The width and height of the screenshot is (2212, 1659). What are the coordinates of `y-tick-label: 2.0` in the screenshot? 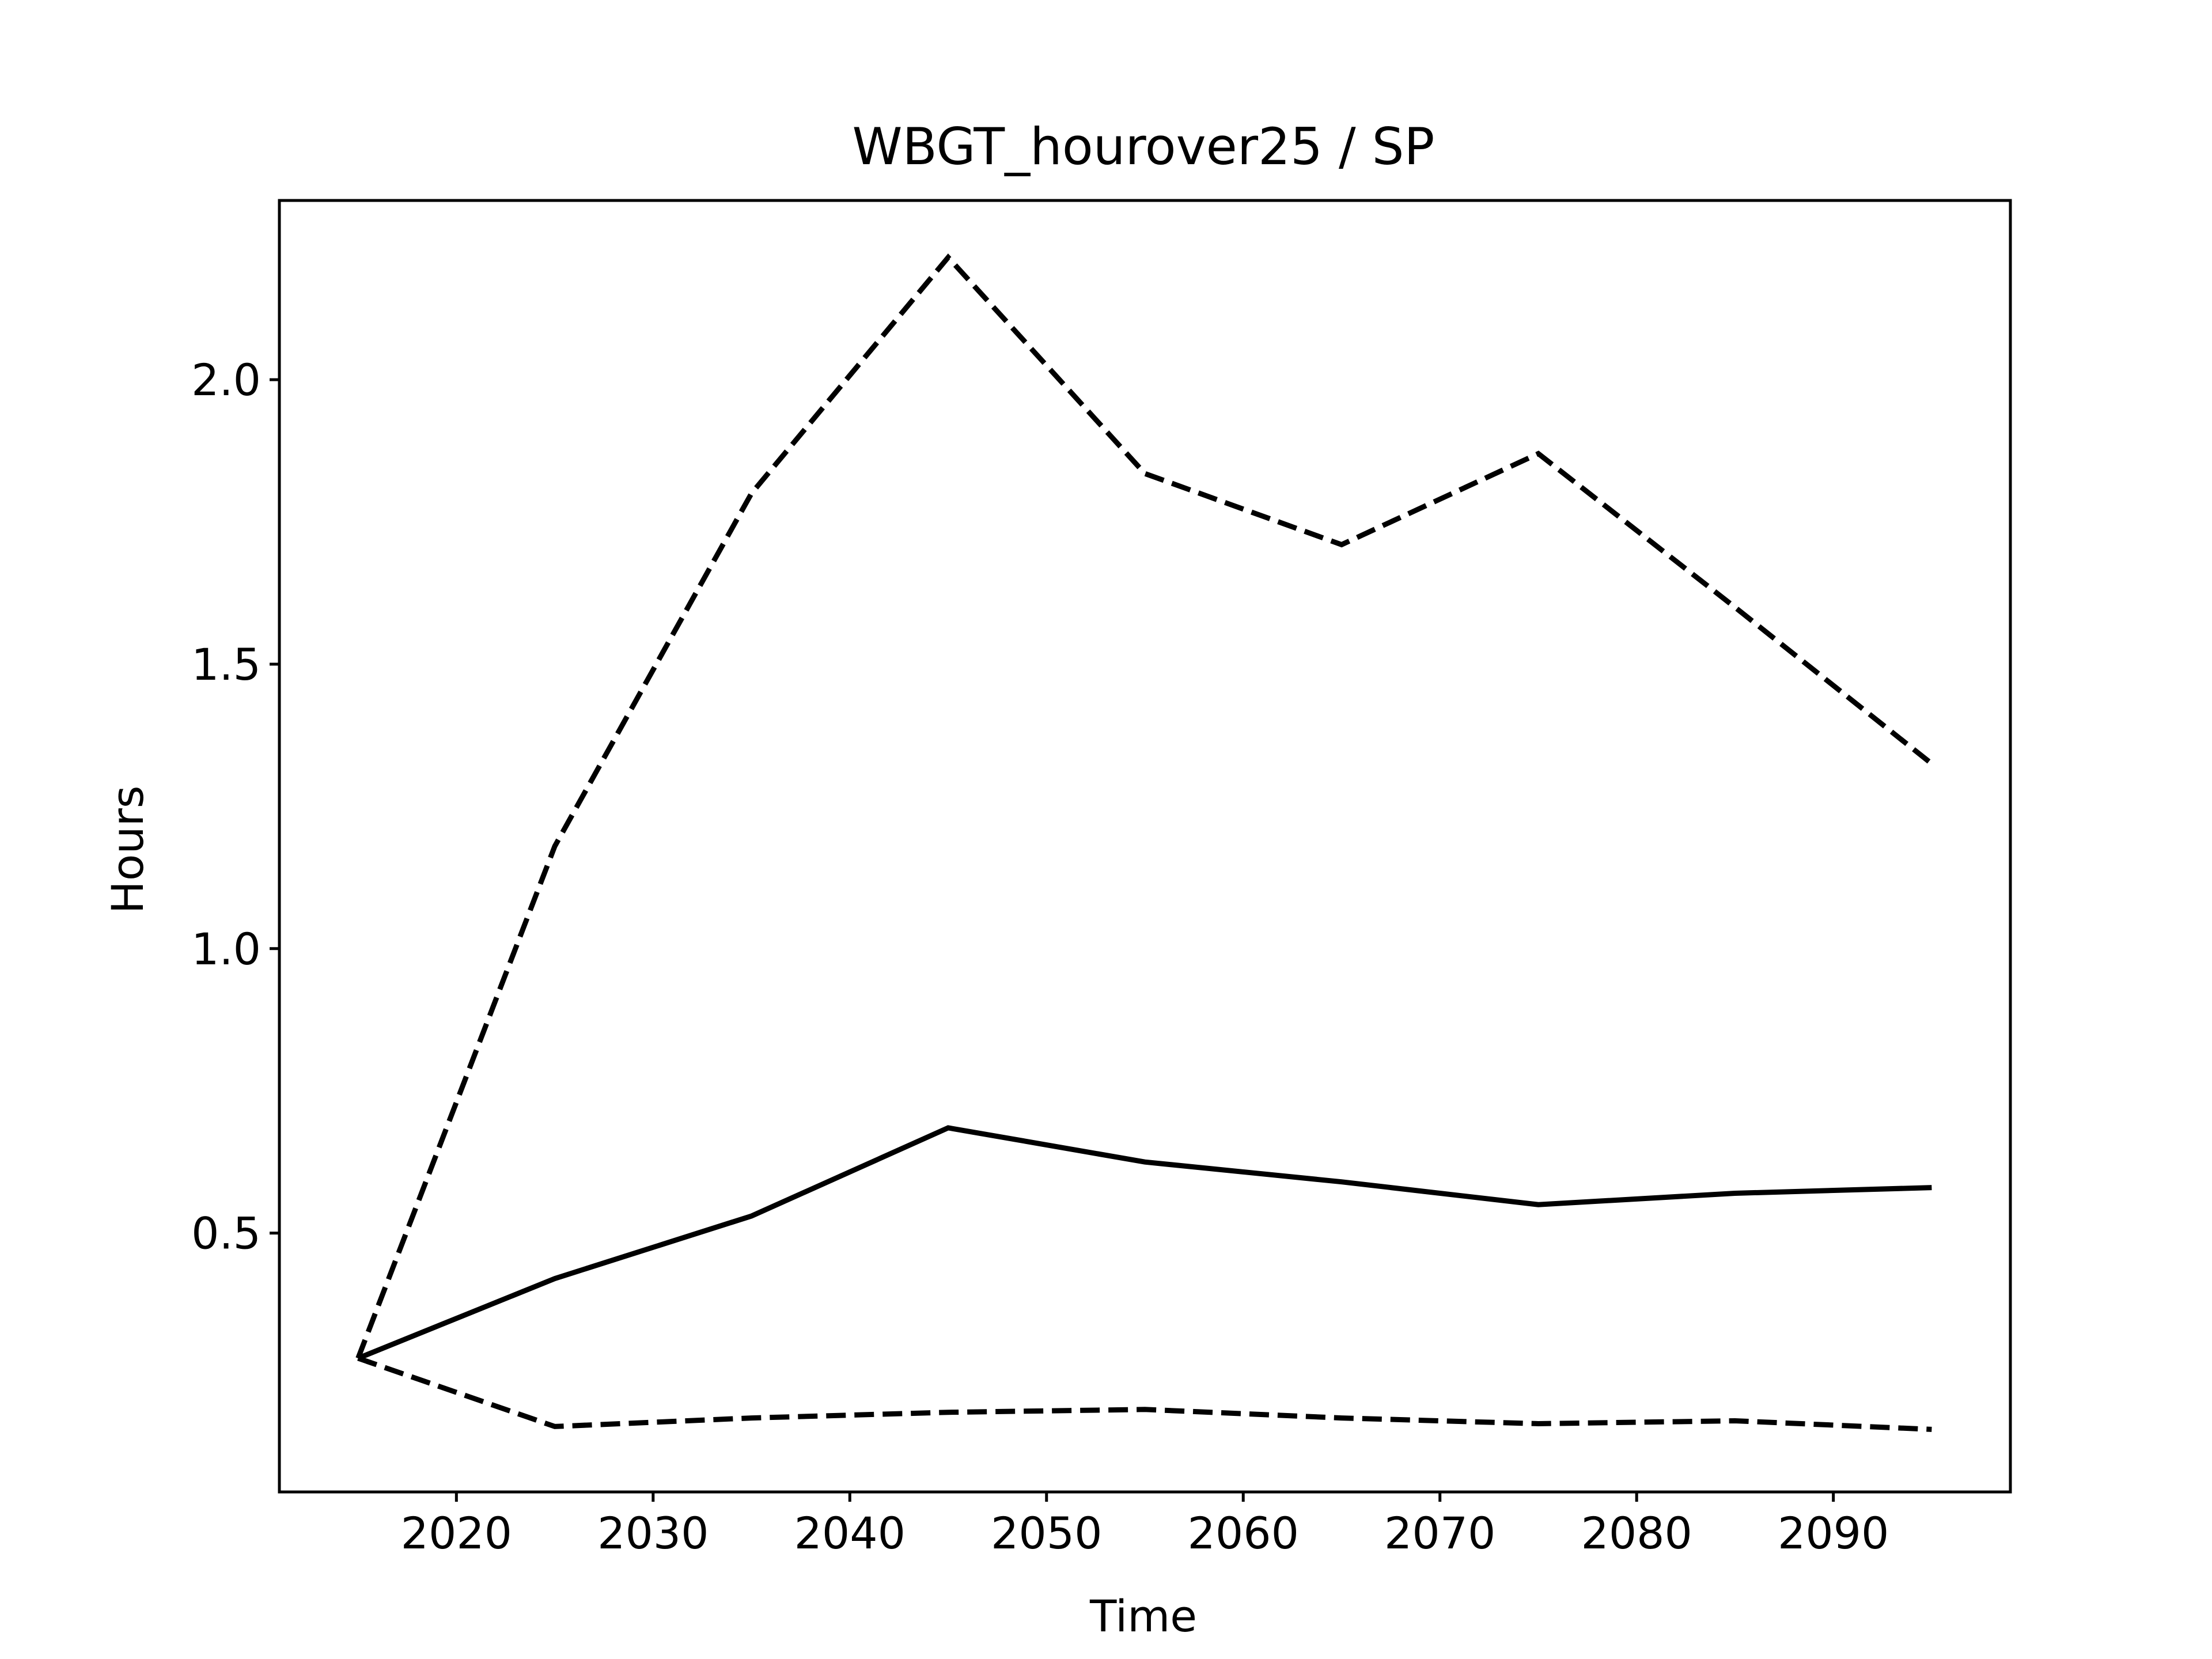 It's located at (226, 380).